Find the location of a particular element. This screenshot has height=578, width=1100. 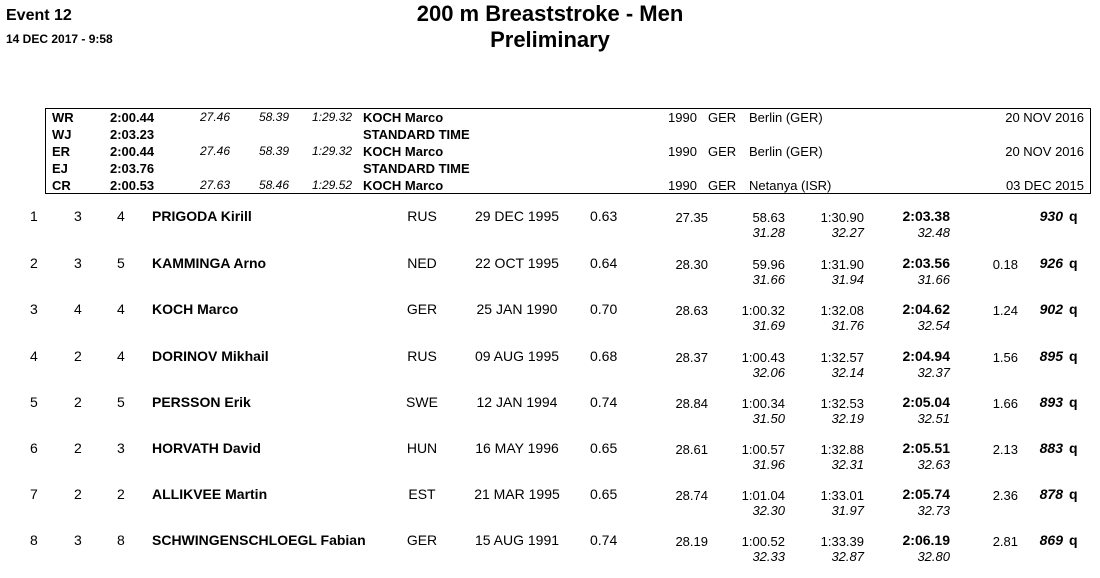

final-time: 2:03.56 is located at coordinates (926, 263).